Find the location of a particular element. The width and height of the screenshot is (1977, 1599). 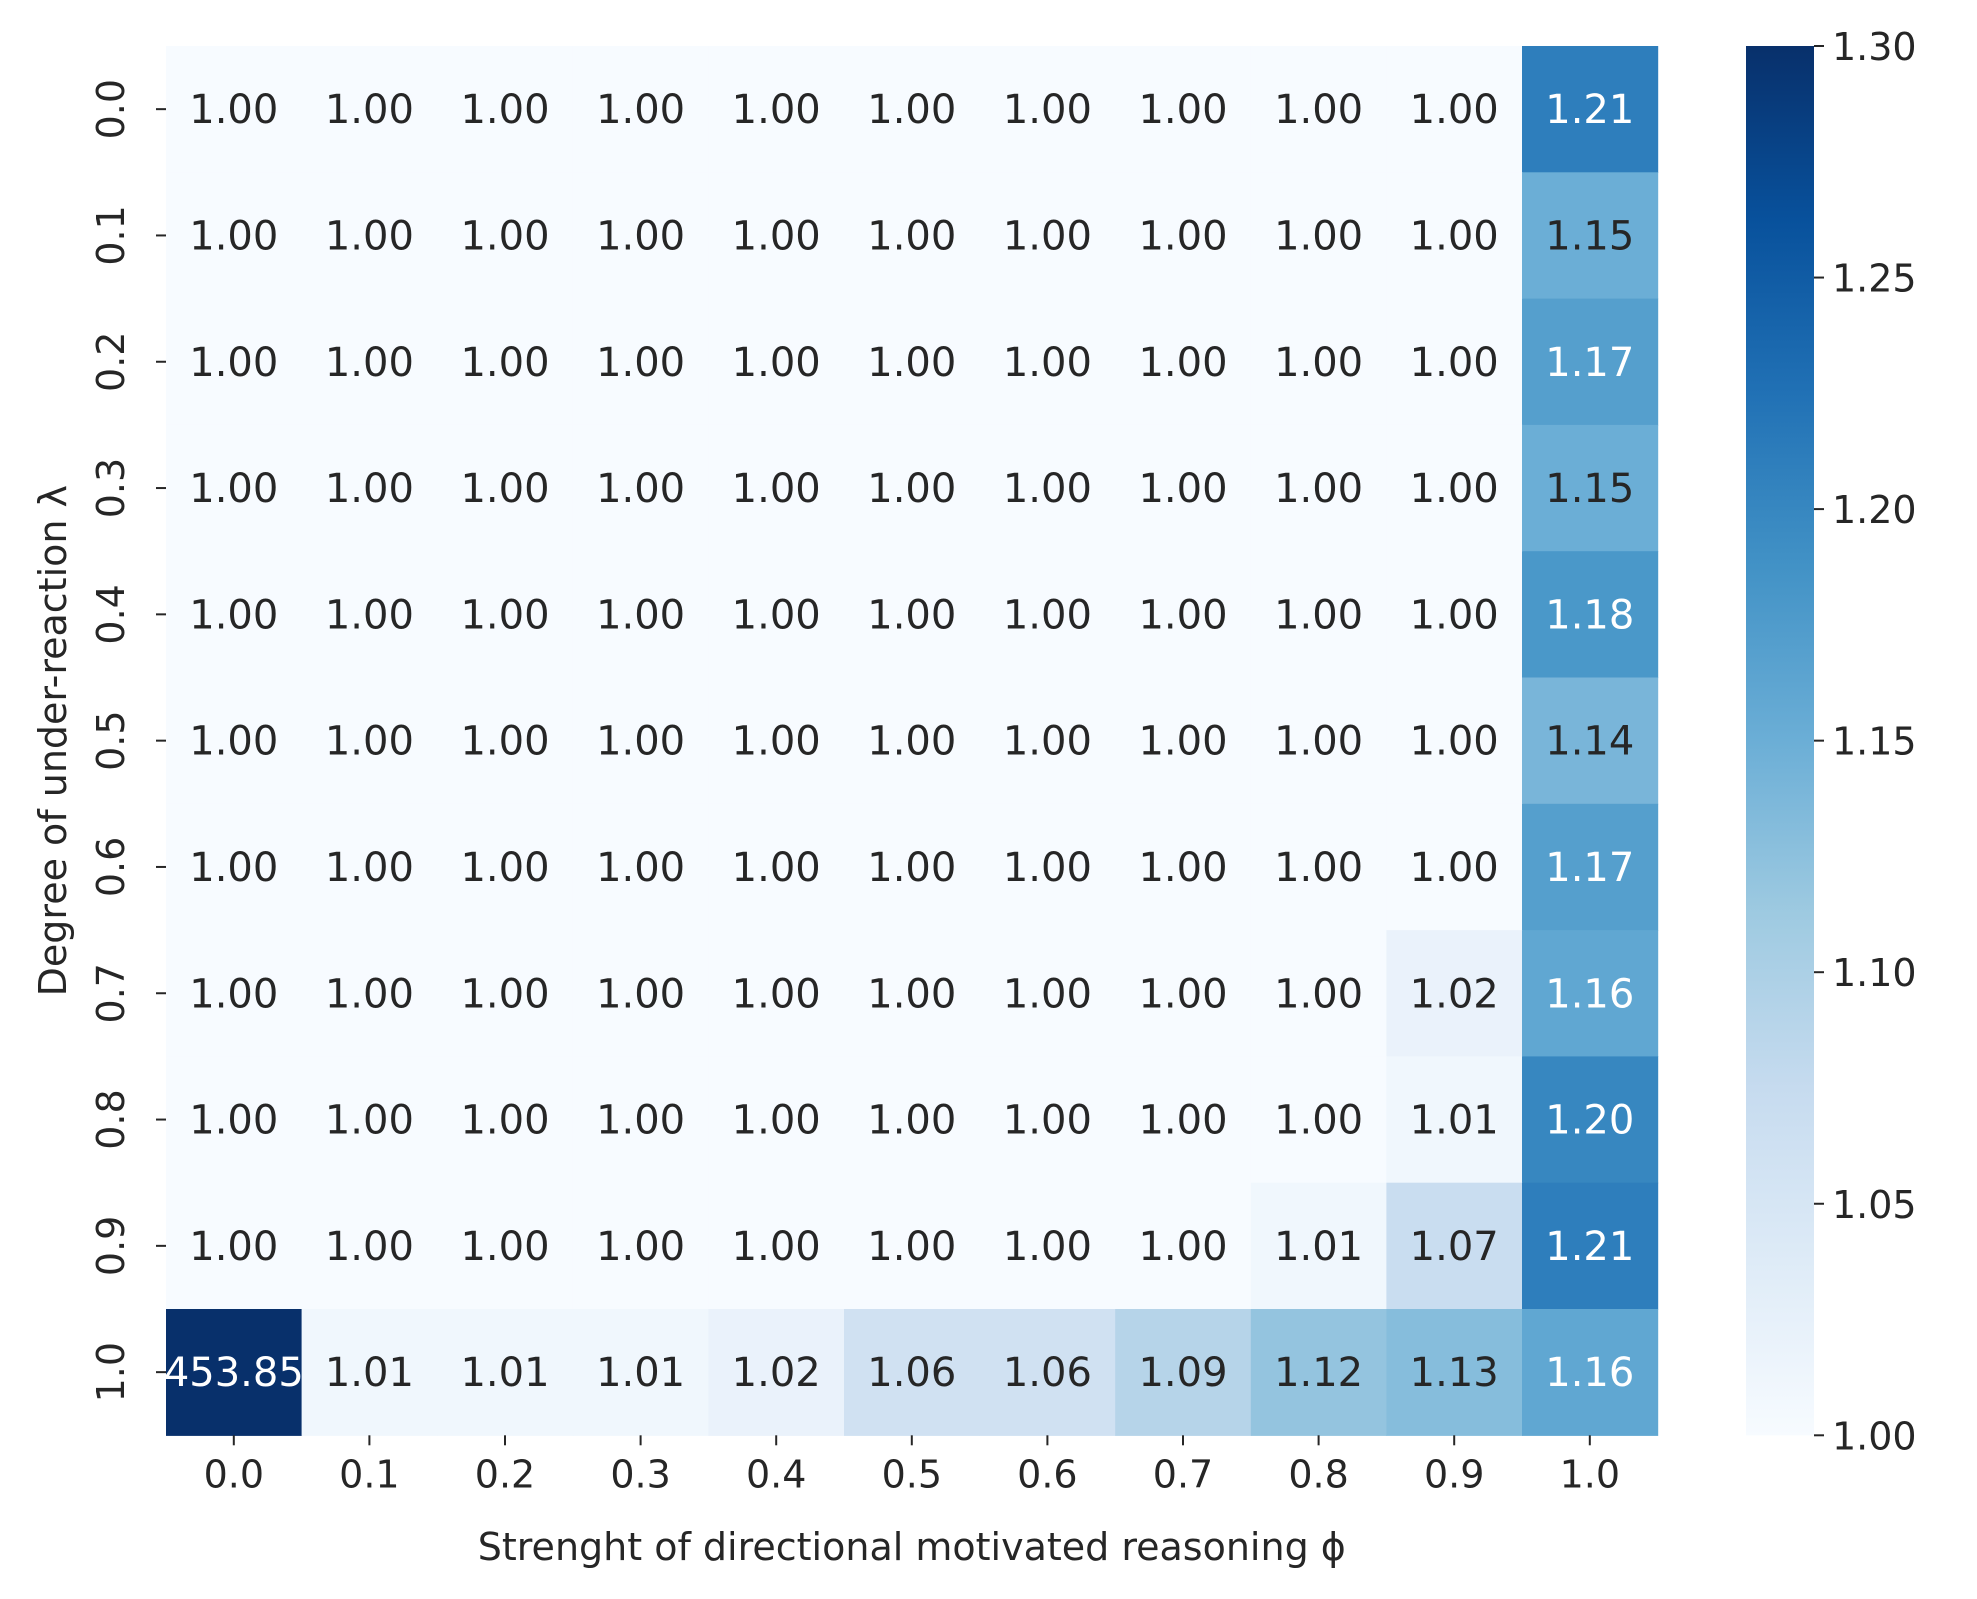

colorbar-tick-label: 1.05 is located at coordinates (1874, 1205).